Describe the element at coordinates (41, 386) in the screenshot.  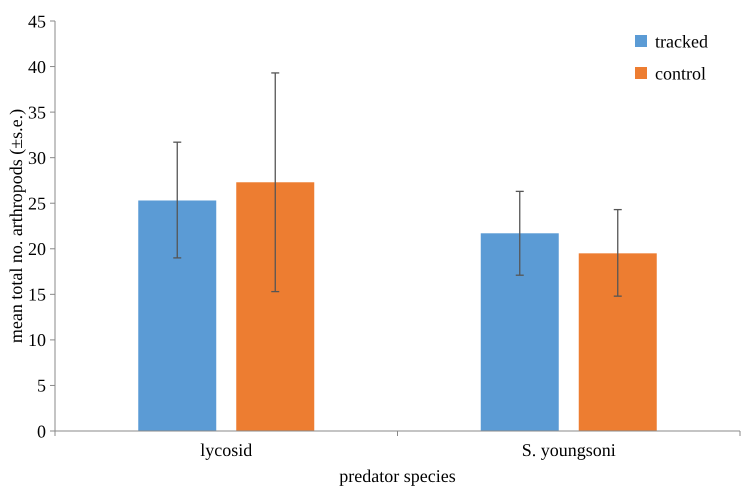
I see `y-tick-label: 5` at that location.